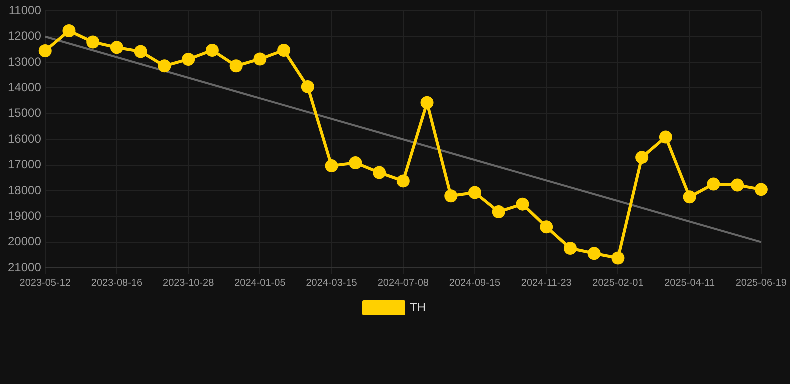 The height and width of the screenshot is (384, 790). I want to click on x-tick-label: 2024-09-15, so click(475, 283).